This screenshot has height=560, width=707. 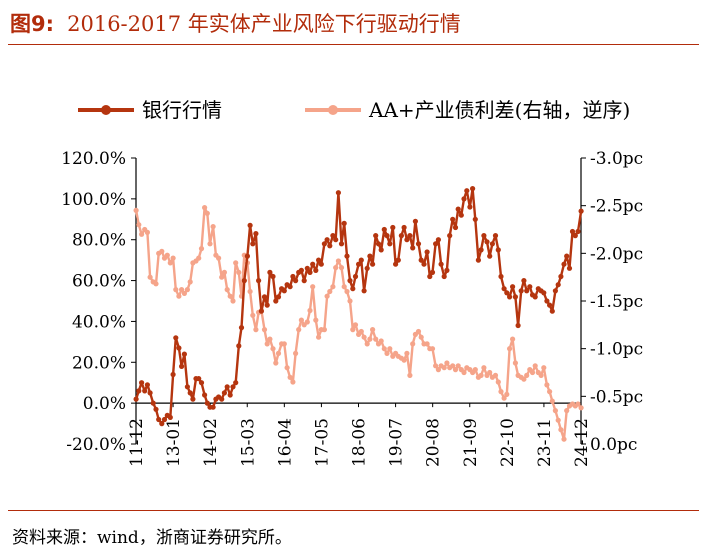 I want to click on y-left-tick-label: 20.0%, so click(x=99, y=363).